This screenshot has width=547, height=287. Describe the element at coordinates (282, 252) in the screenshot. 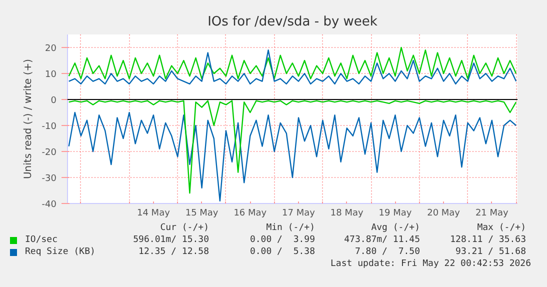

I see `text: 0.00 / 5.38` at that location.